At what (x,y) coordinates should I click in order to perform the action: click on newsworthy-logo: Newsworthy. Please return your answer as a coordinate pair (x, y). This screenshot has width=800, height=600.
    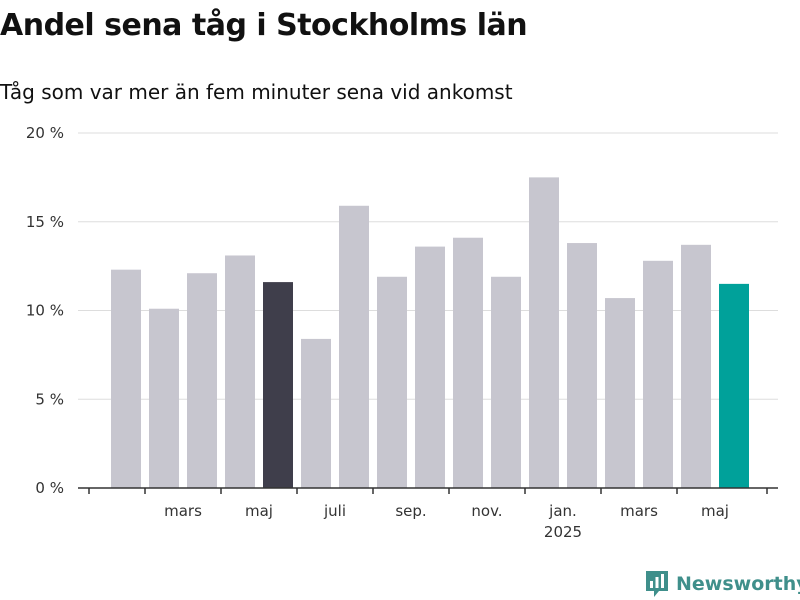
    Looking at the image, I should click on (722, 584).